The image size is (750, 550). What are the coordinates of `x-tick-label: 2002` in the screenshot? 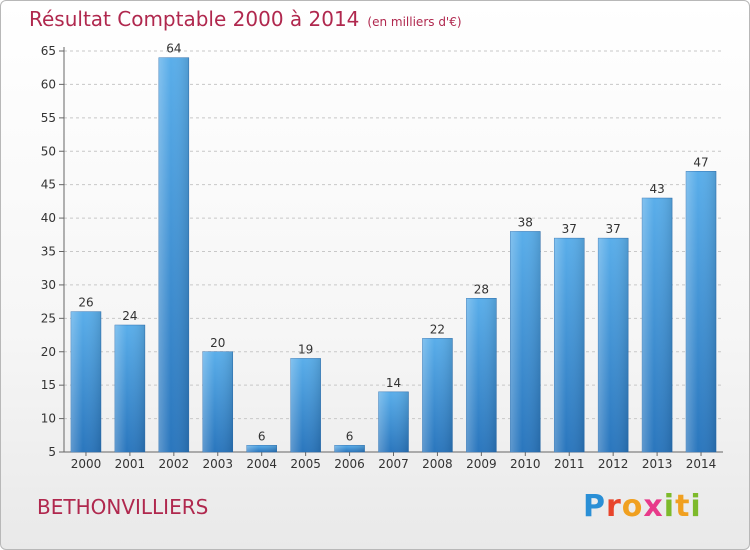 It's located at (174, 464).